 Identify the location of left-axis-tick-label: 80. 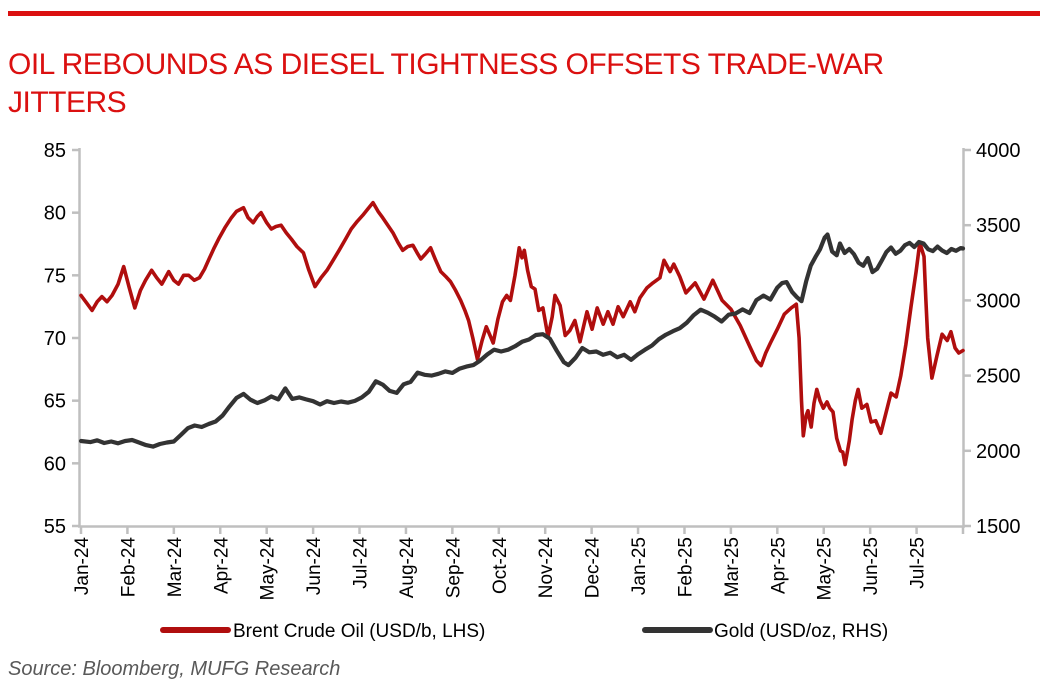
(55, 214).